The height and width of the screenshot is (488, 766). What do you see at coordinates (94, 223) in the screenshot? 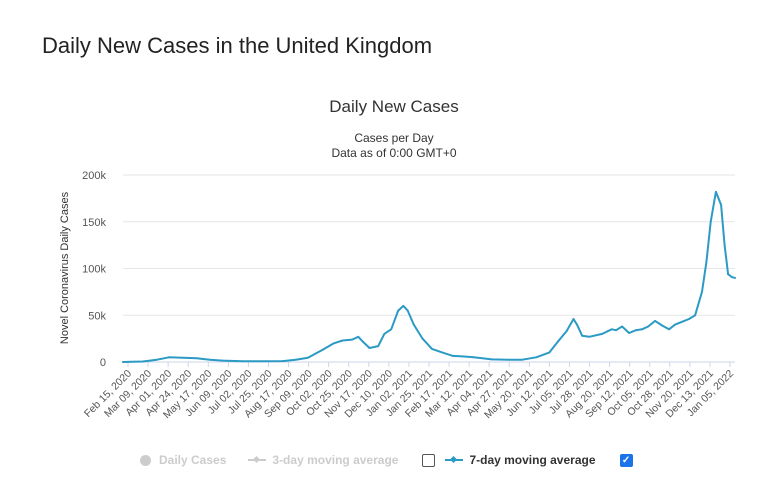
I see `y-tick-label: 150k` at bounding box center [94, 223].